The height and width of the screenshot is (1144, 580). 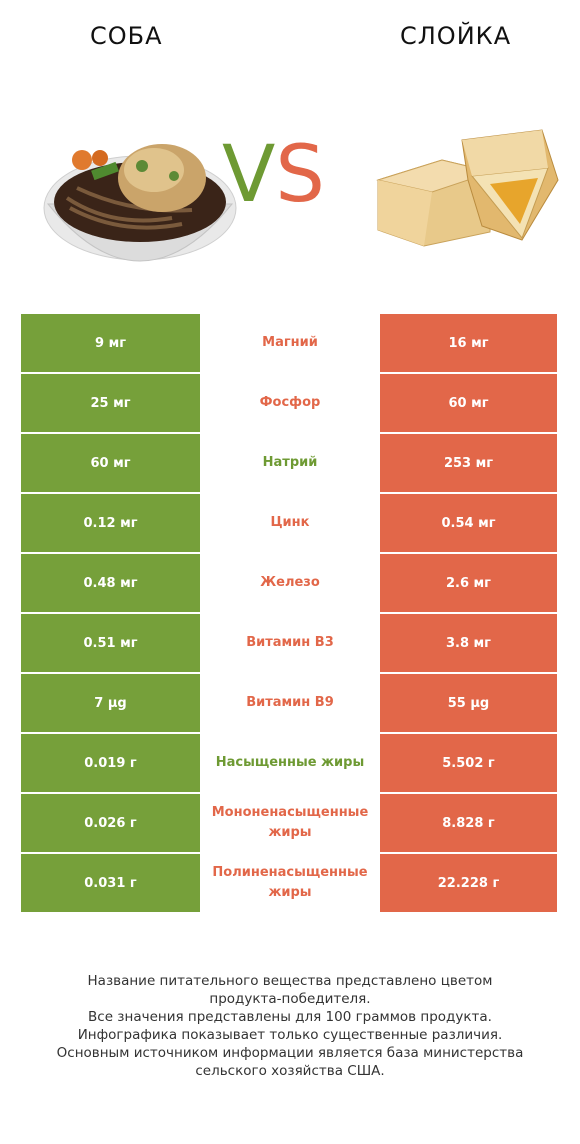 What do you see at coordinates (110, 343) in the screenshot?
I see `left-value-cell: 9 мг` at bounding box center [110, 343].